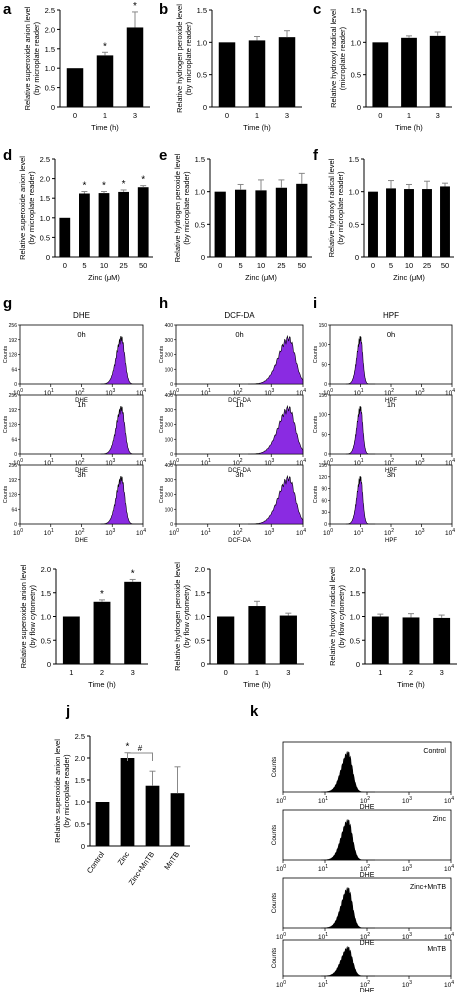 This screenshot has width=459, height=992. I want to click on time-label: 0h, so click(239, 334).